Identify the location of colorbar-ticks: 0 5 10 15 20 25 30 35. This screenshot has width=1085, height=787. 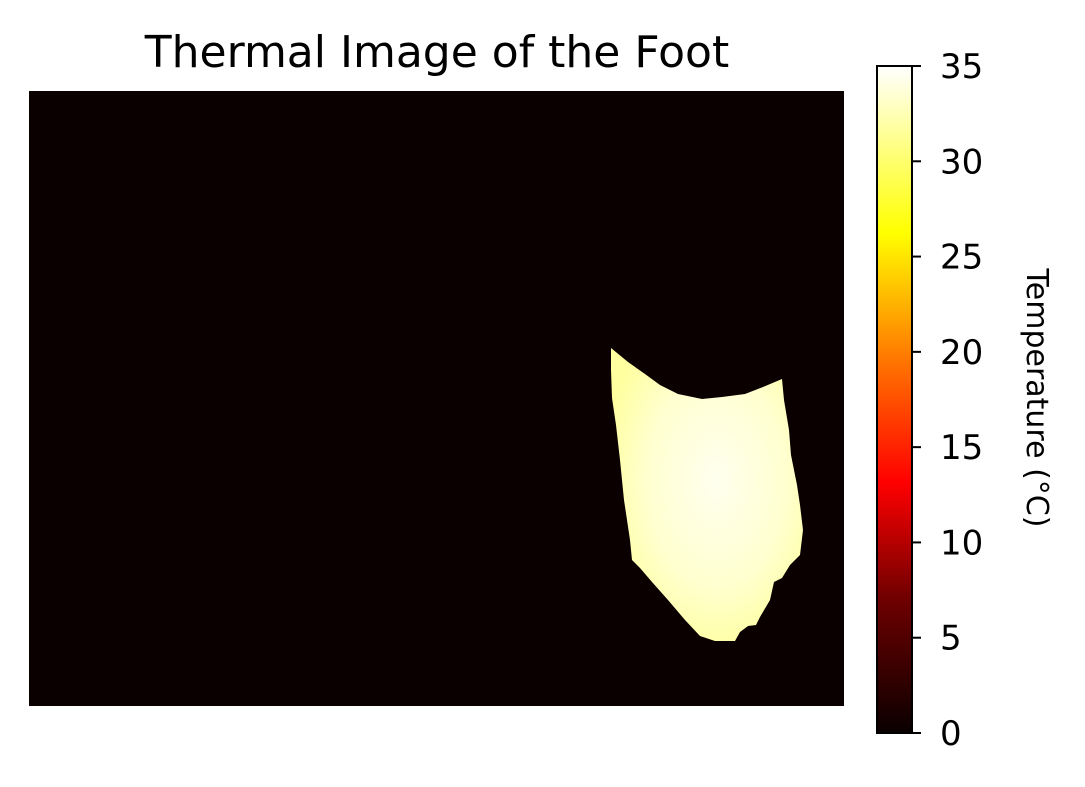
(947, 400).